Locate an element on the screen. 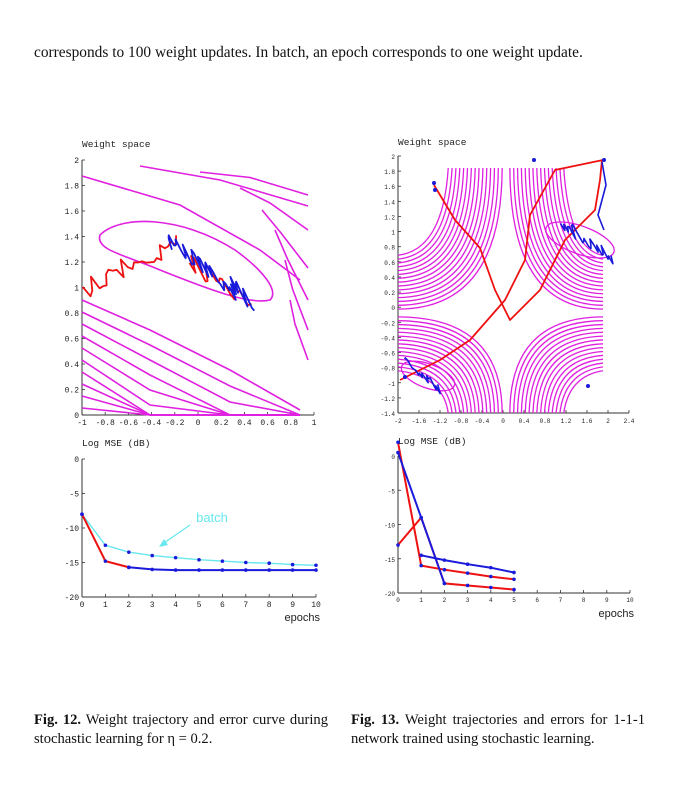 The height and width of the screenshot is (797, 677). x-tick-label: -2 is located at coordinates (398, 421).